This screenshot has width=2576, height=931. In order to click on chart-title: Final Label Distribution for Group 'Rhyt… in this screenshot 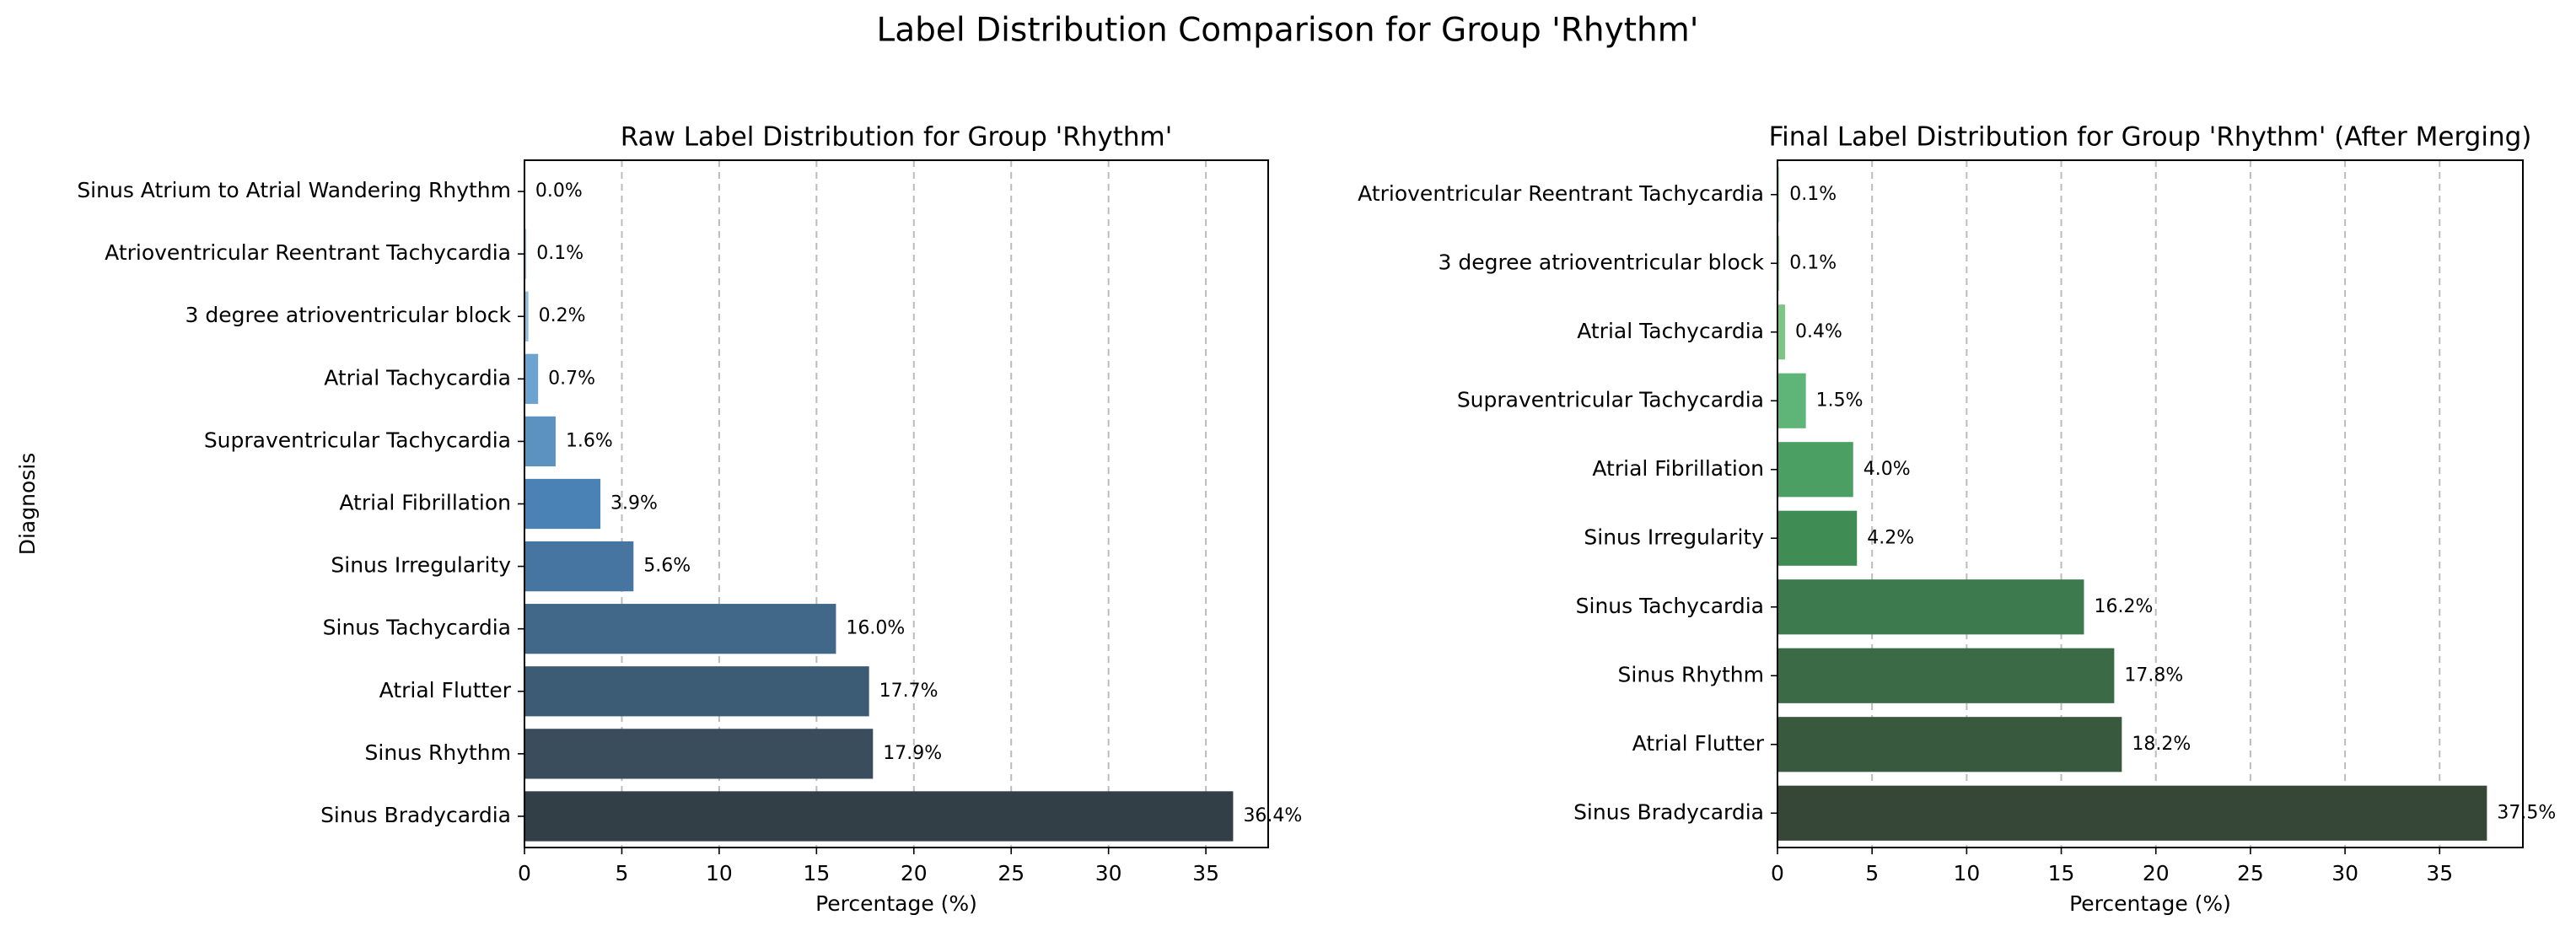, I will do `click(2150, 137)`.